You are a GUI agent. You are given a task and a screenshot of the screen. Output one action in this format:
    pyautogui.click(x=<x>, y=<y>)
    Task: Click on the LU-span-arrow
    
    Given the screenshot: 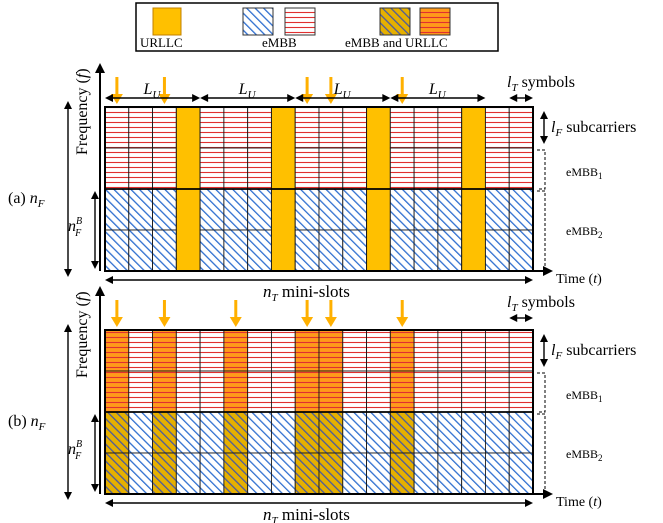 What is the action you would take?
    pyautogui.click(x=248, y=98)
    